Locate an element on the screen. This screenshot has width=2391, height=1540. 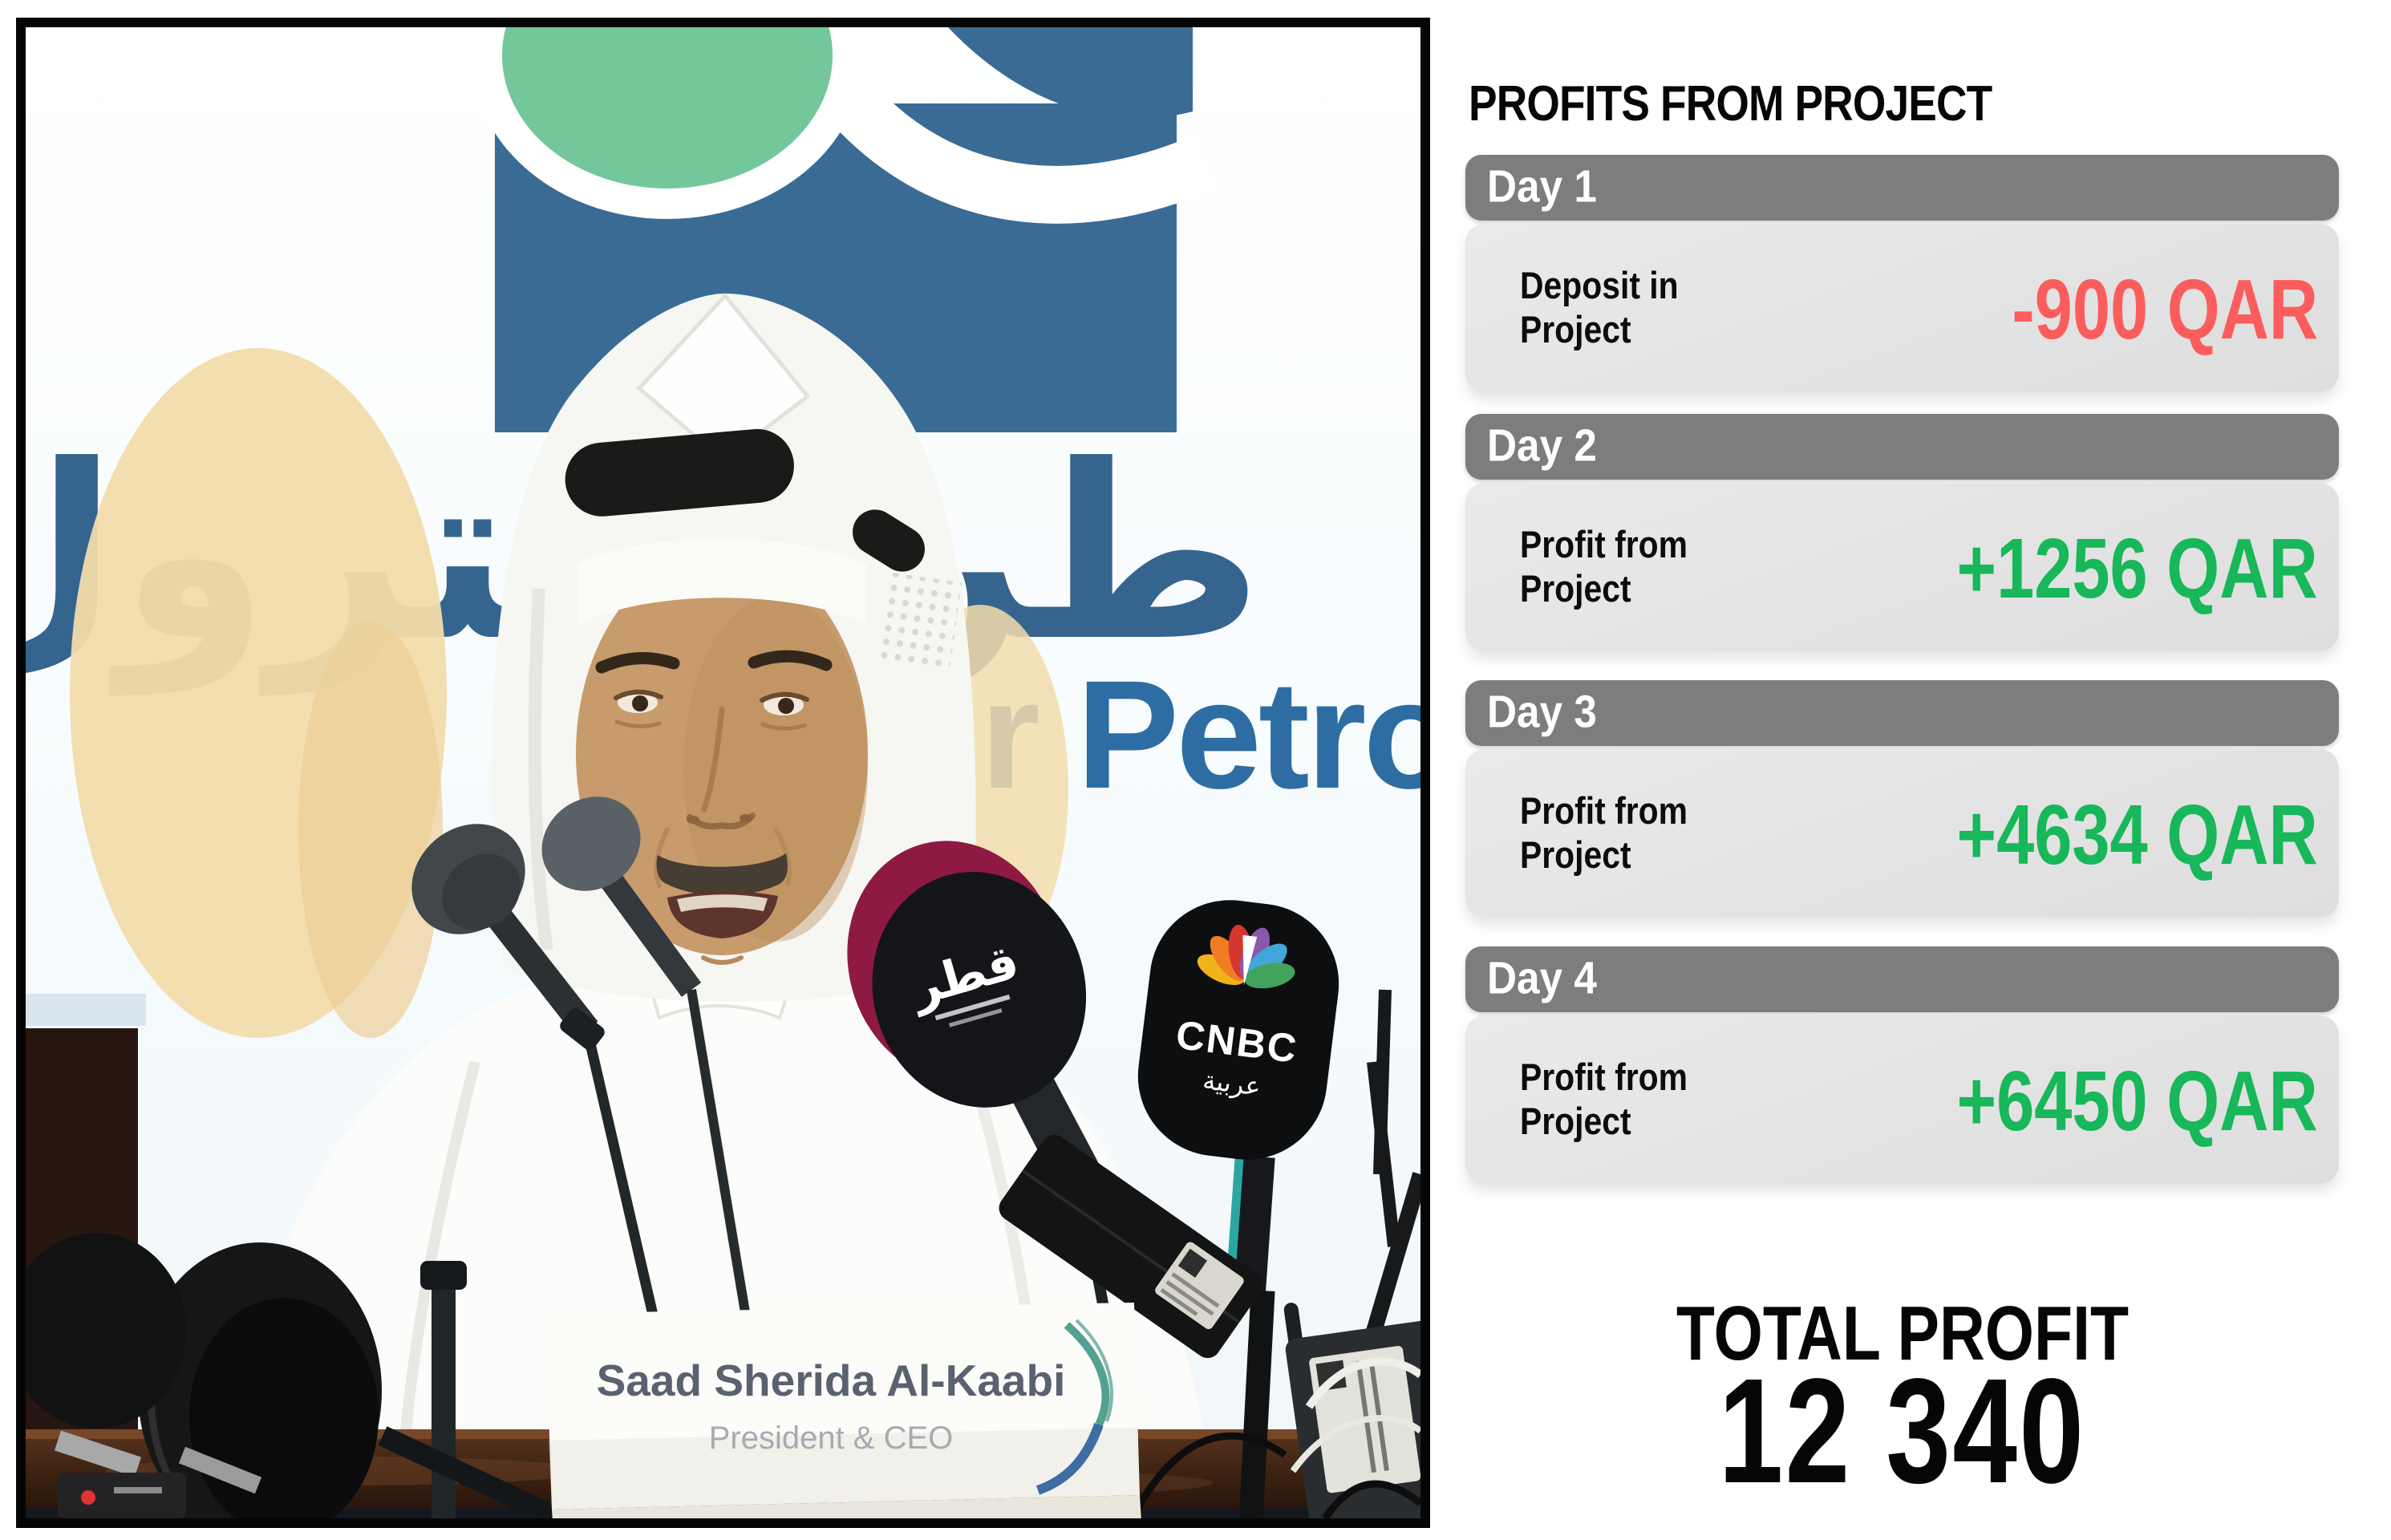
day-3-label: Day 3 is located at coordinates (1542, 712).